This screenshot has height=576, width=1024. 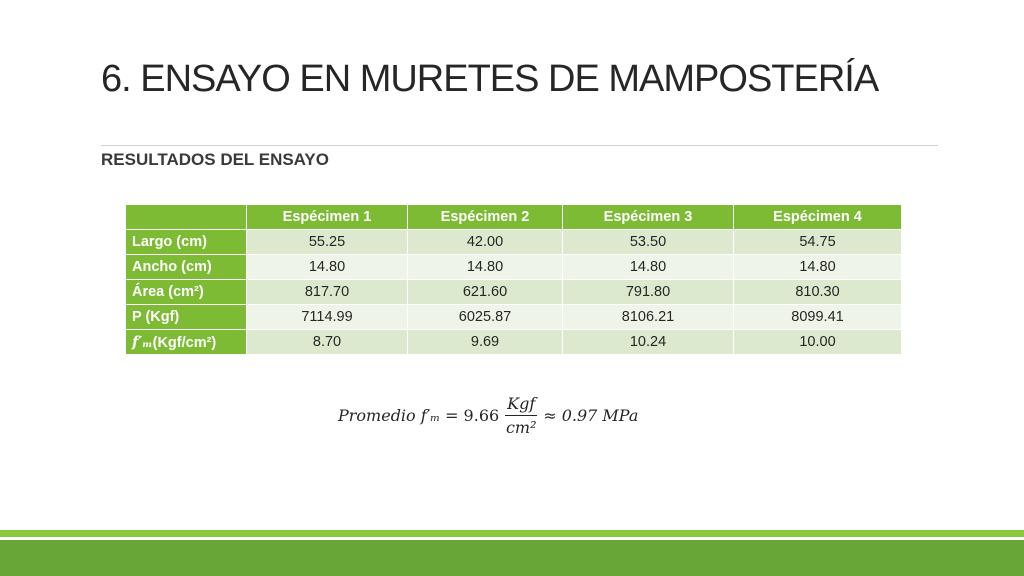 What do you see at coordinates (327, 342) in the screenshot?
I see `table-cell: 8.70` at bounding box center [327, 342].